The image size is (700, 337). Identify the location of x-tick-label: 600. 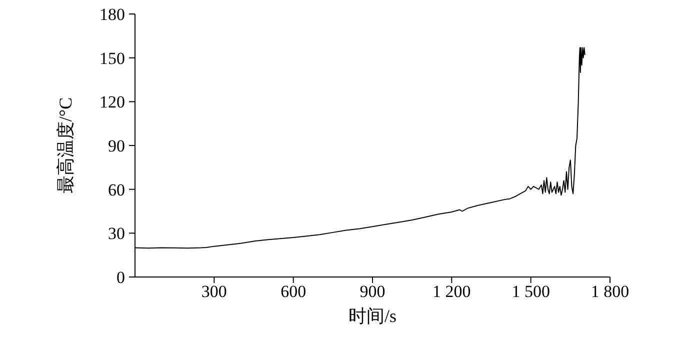
(293, 292).